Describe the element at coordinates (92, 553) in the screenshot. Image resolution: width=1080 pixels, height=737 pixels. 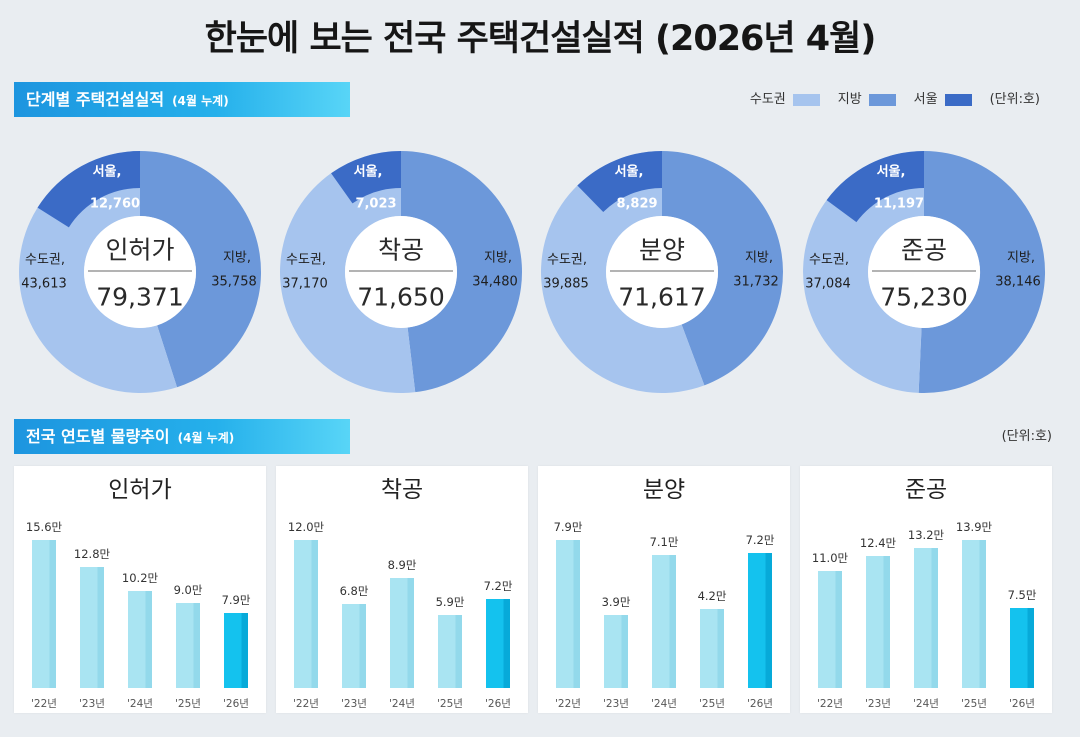
I see `bar-value-label: 12.8만` at that location.